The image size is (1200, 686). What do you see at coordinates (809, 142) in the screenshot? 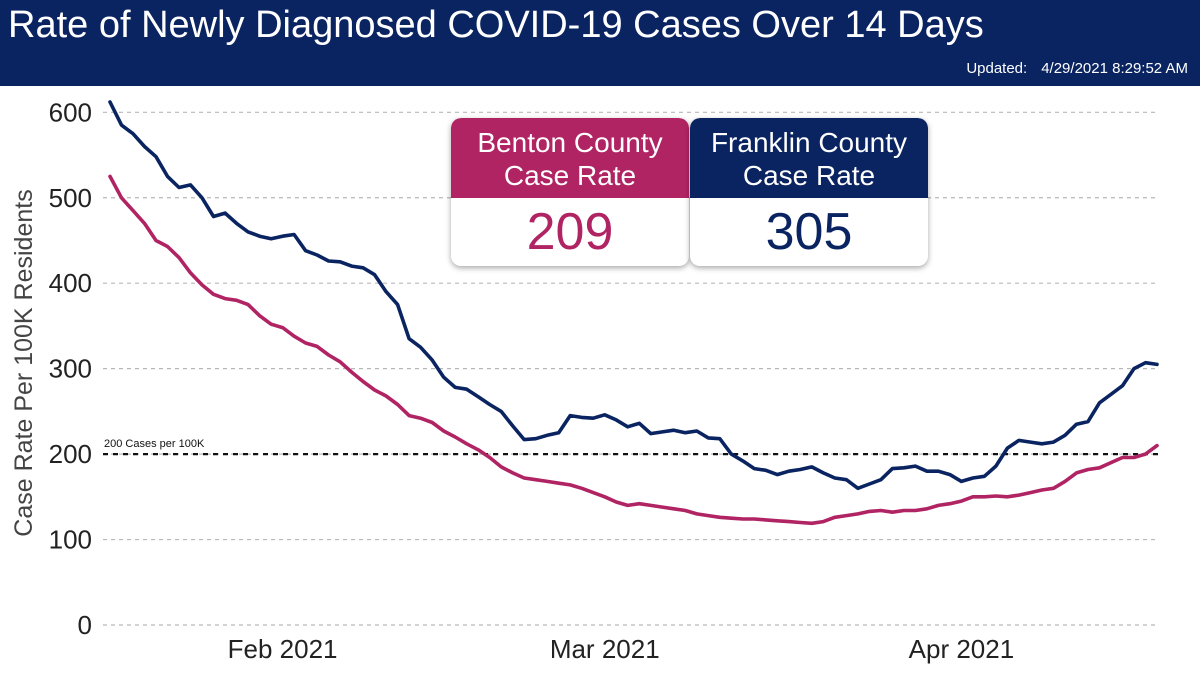
I see `franklin-card-label-line1: Franklin County` at bounding box center [809, 142].